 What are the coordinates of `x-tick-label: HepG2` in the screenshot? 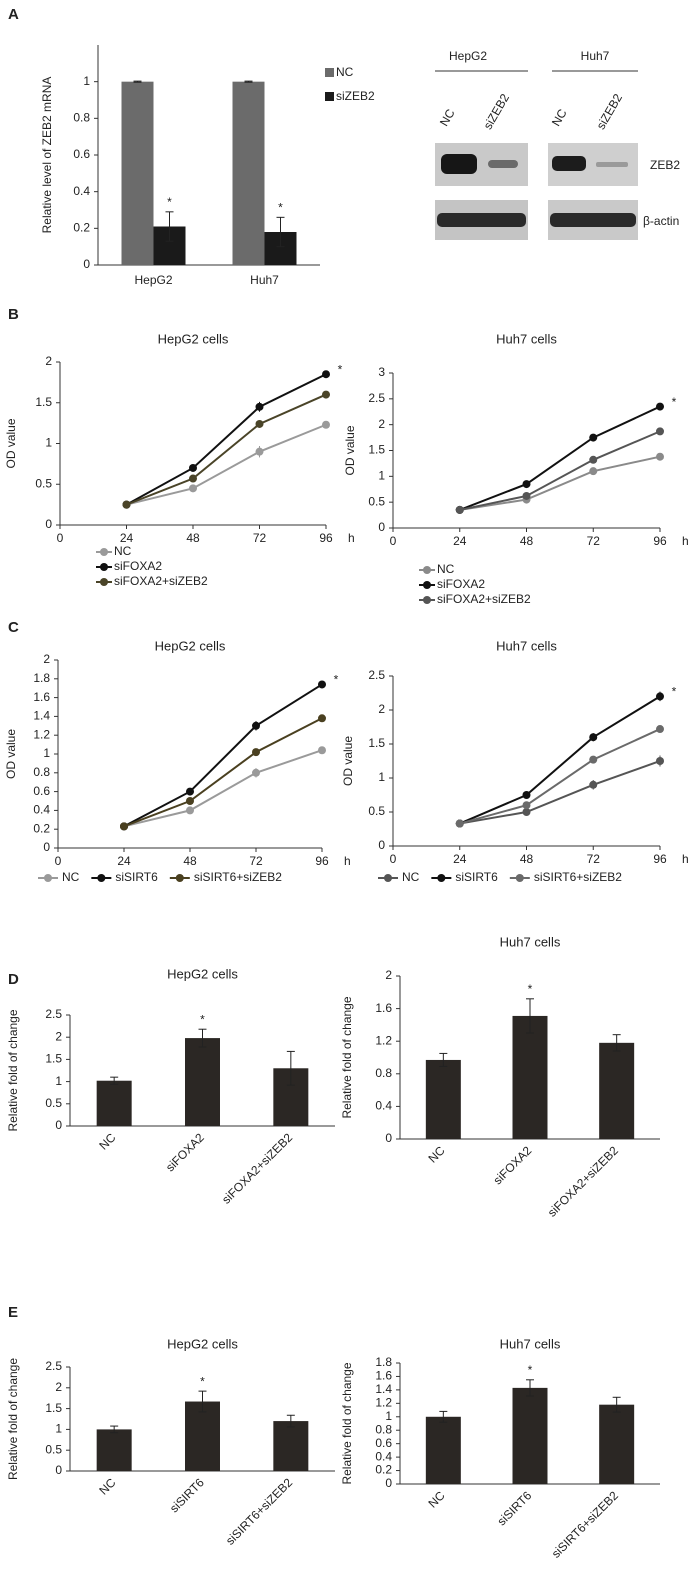 It's located at (153, 280).